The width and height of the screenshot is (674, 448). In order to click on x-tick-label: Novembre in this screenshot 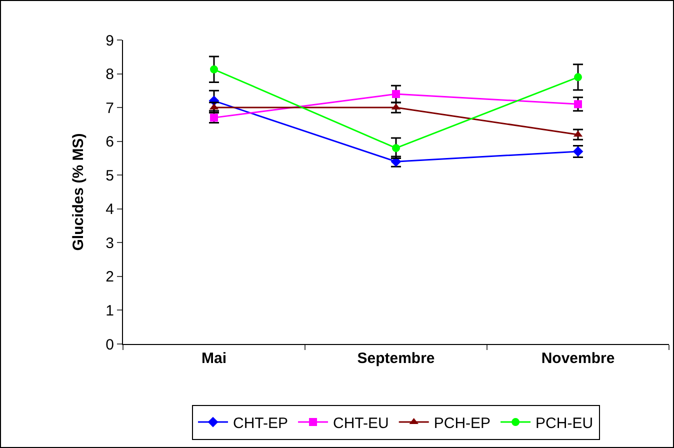, I will do `click(578, 358)`.